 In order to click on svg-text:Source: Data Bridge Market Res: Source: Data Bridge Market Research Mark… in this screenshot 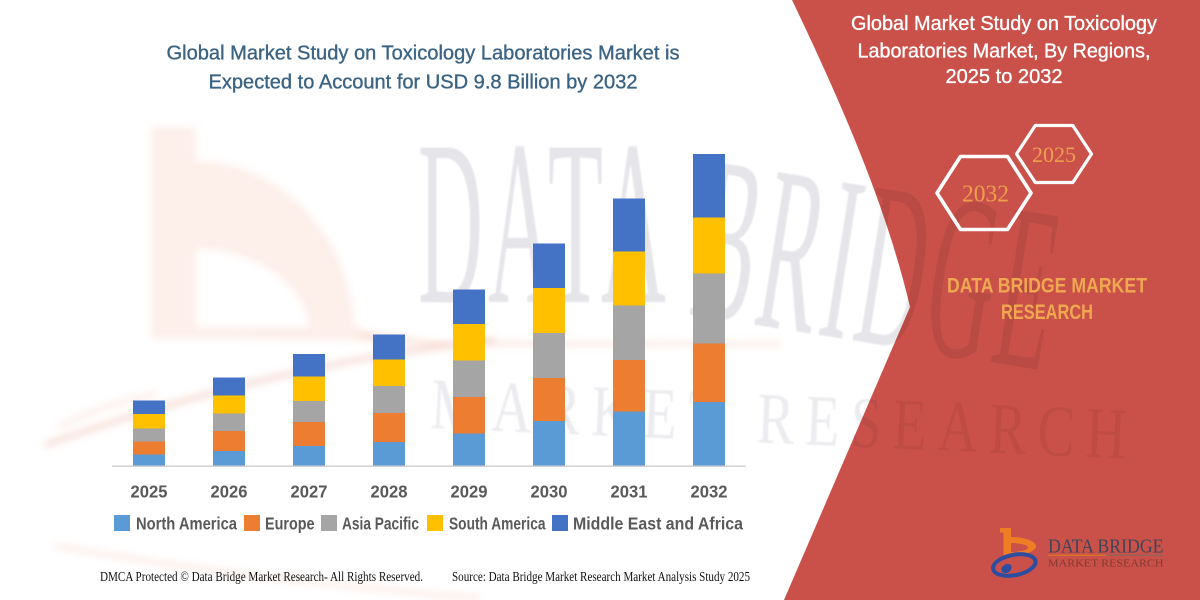, I will do `click(601, 576)`.